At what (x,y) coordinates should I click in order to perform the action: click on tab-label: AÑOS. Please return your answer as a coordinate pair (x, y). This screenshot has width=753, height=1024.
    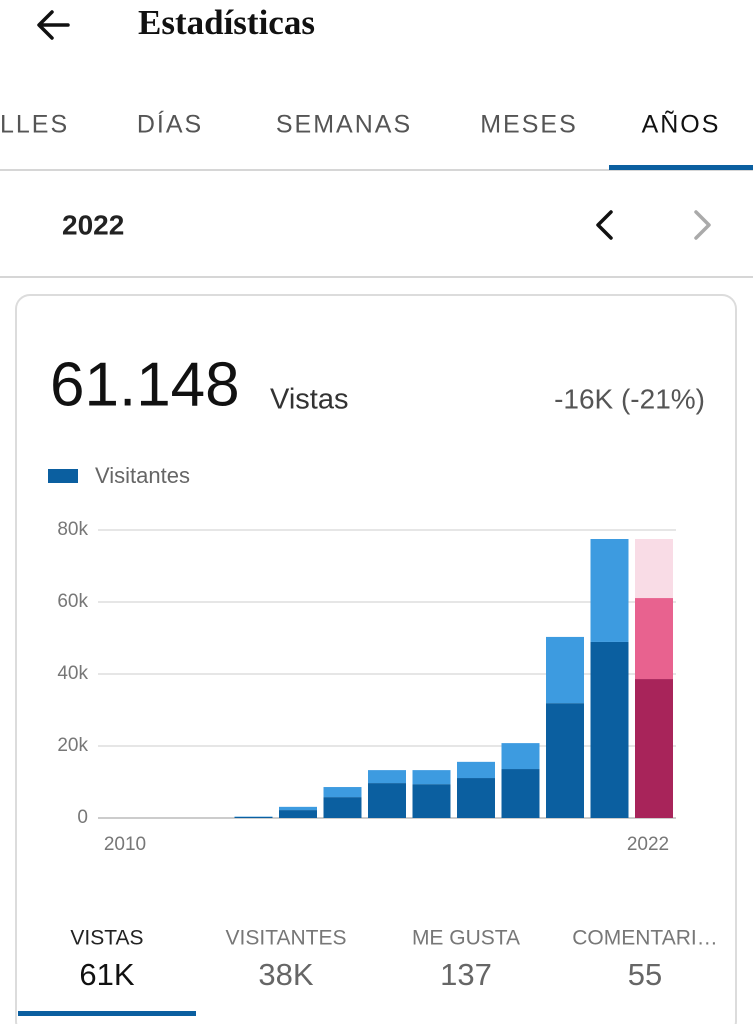
    Looking at the image, I should click on (681, 124).